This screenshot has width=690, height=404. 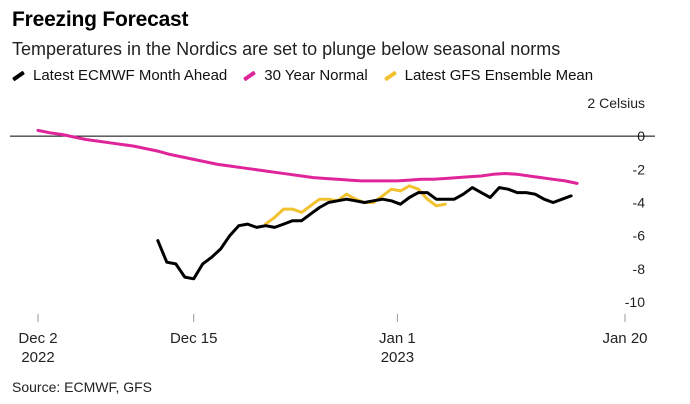 I want to click on legend-item-gfs: Latest GFS Ensemble Mean, so click(x=488, y=75).